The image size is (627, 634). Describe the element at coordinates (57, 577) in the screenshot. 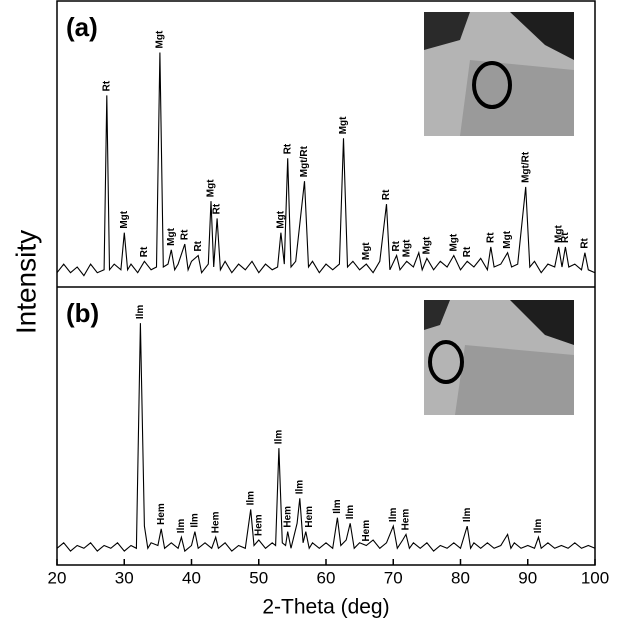

I see `x-tick-label: 20` at that location.